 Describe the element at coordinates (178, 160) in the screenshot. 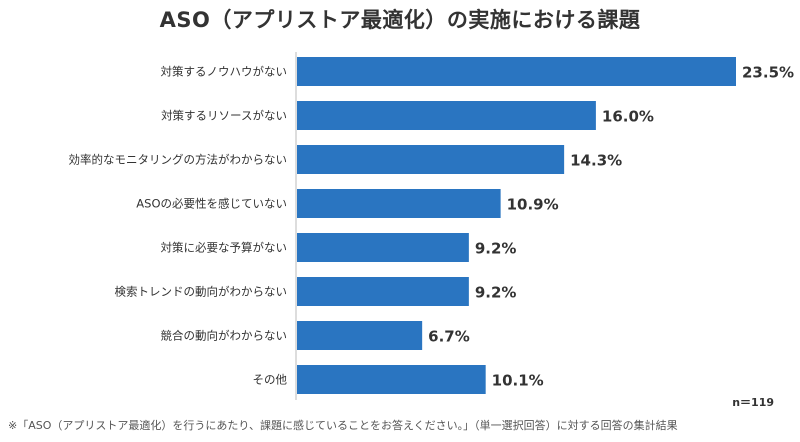

I see `category-label: 効率的なモニタリングの方法がわからない` at that location.